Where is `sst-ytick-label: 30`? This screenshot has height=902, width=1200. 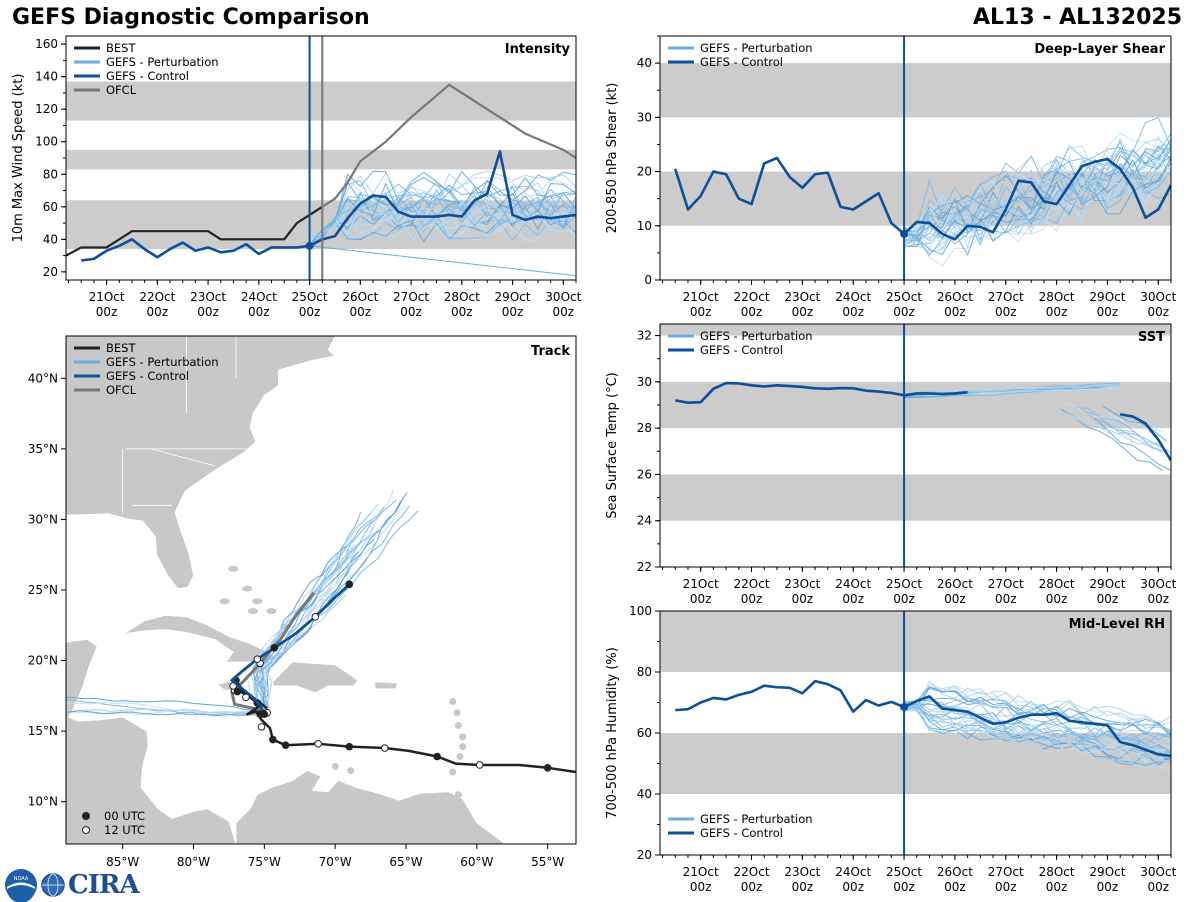
sst-ytick-label: 30 is located at coordinates (644, 382).